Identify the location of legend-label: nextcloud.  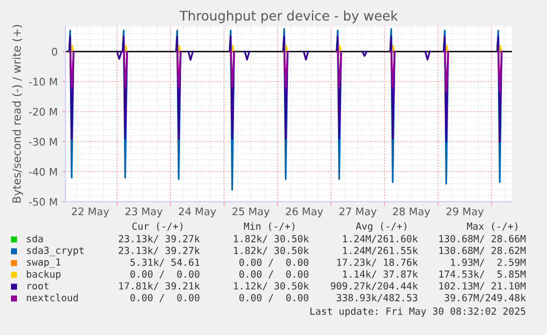
(52, 298).